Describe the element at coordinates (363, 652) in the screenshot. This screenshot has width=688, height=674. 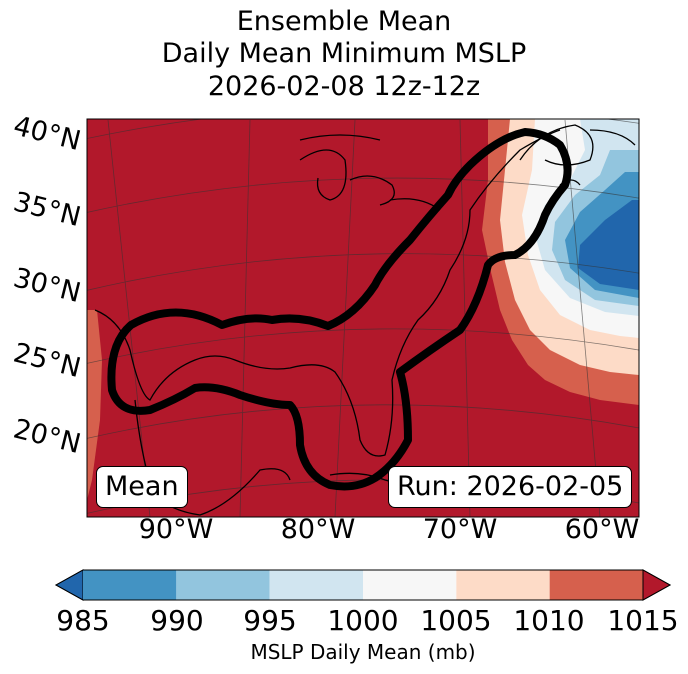
I see `colorbar-label: MSLP Daily Mean (mb)` at that location.